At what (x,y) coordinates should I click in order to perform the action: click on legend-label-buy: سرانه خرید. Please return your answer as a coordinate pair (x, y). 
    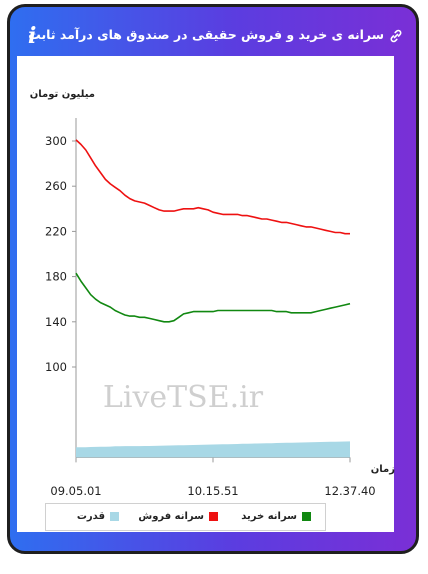
    Looking at the image, I should click on (269, 516).